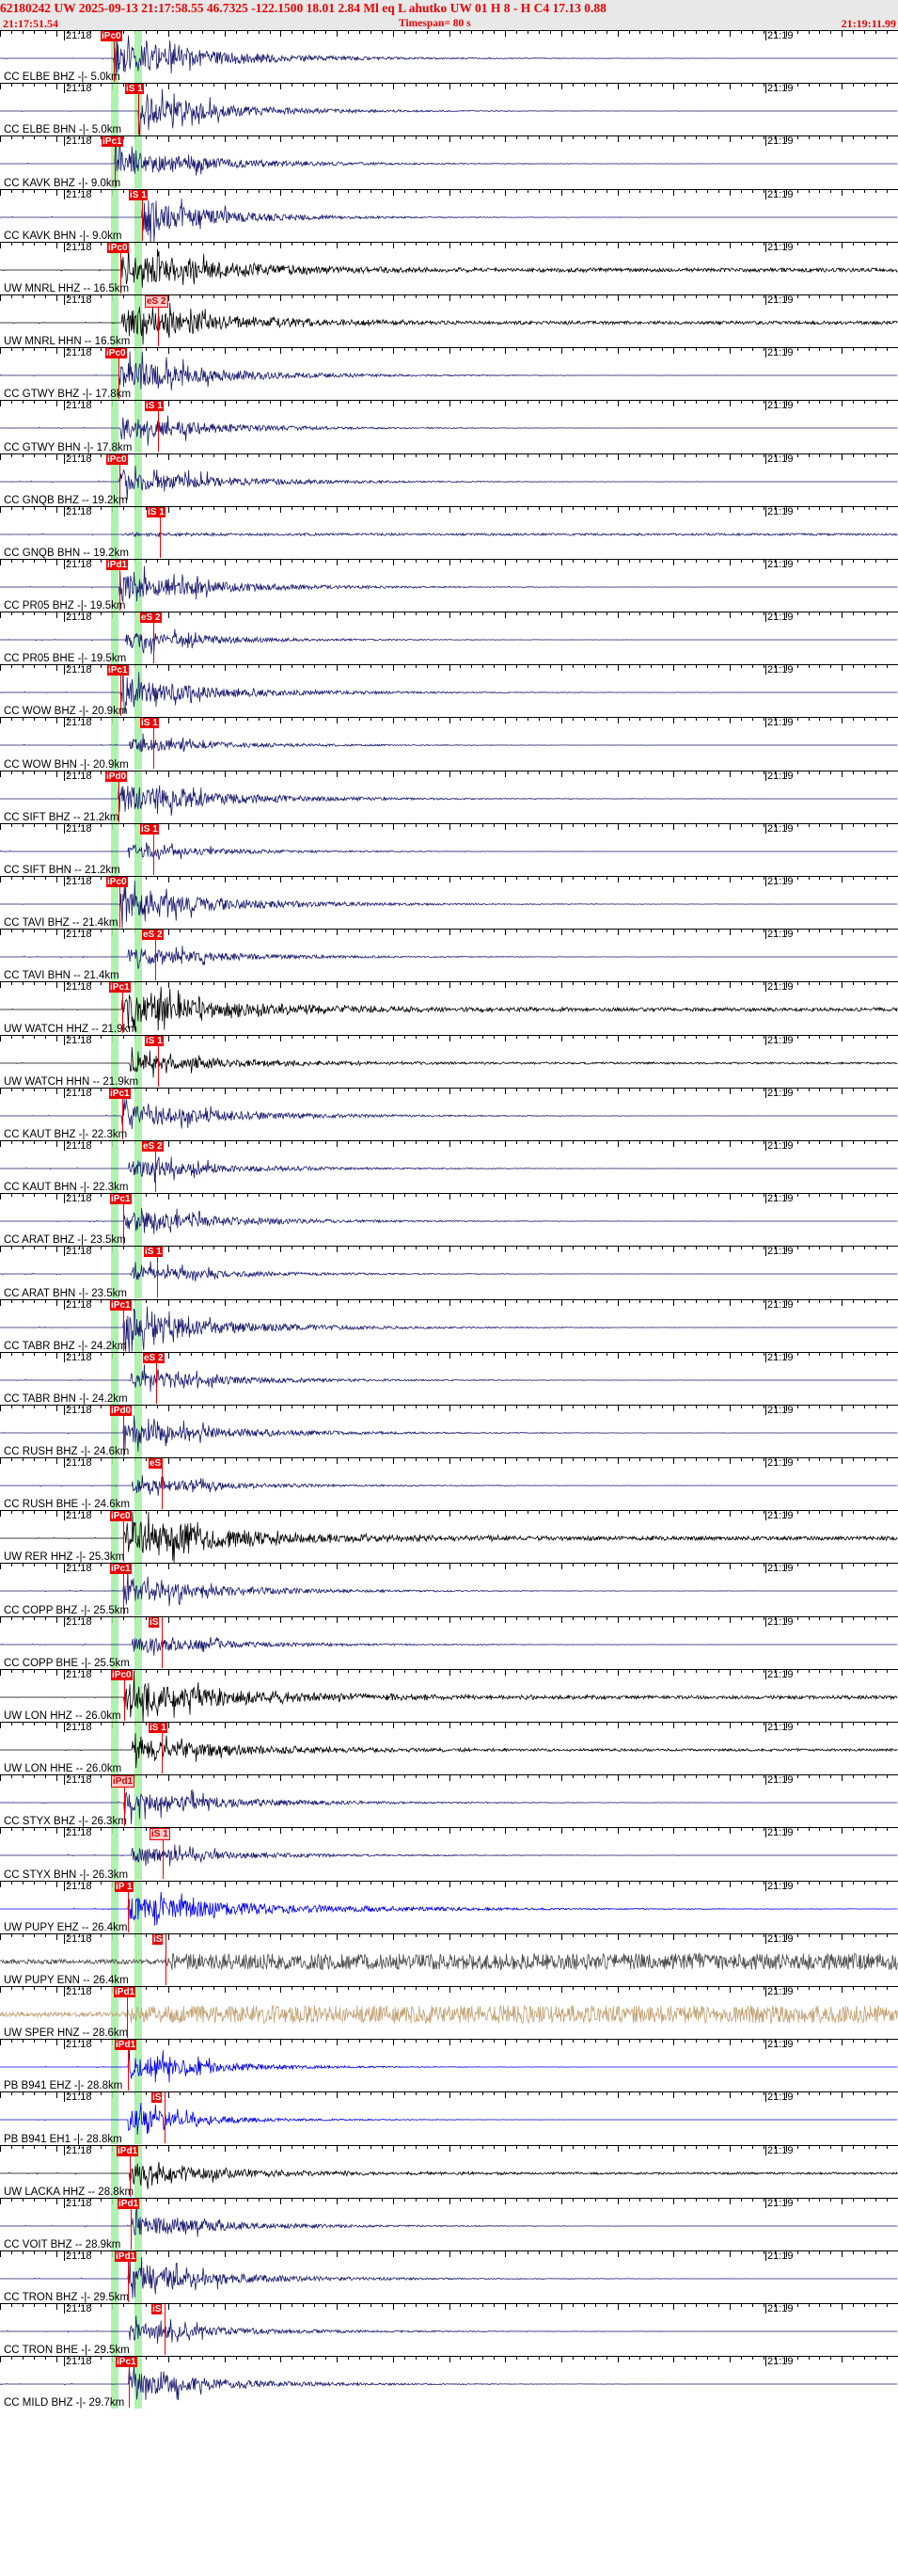 The width and height of the screenshot is (898, 2576). Describe the element at coordinates (449, 2171) in the screenshot. I see `trace-row: 21:18 21:19 iPd1 UW LACKA HHZ -- 28.8km` at that location.